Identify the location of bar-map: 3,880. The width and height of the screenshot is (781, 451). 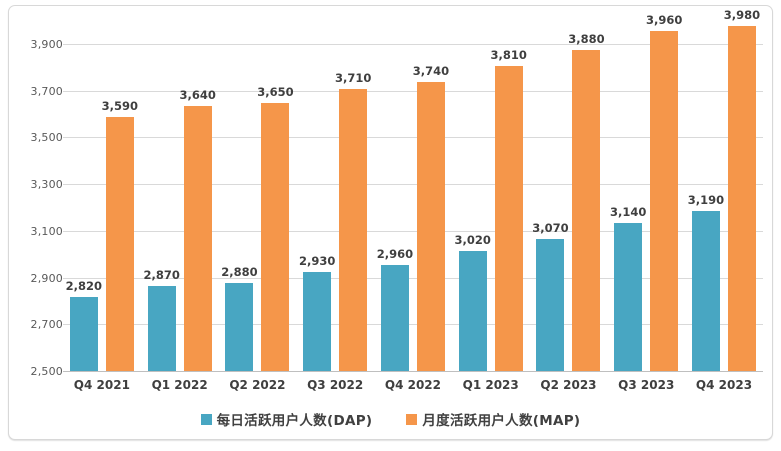
(586, 202).